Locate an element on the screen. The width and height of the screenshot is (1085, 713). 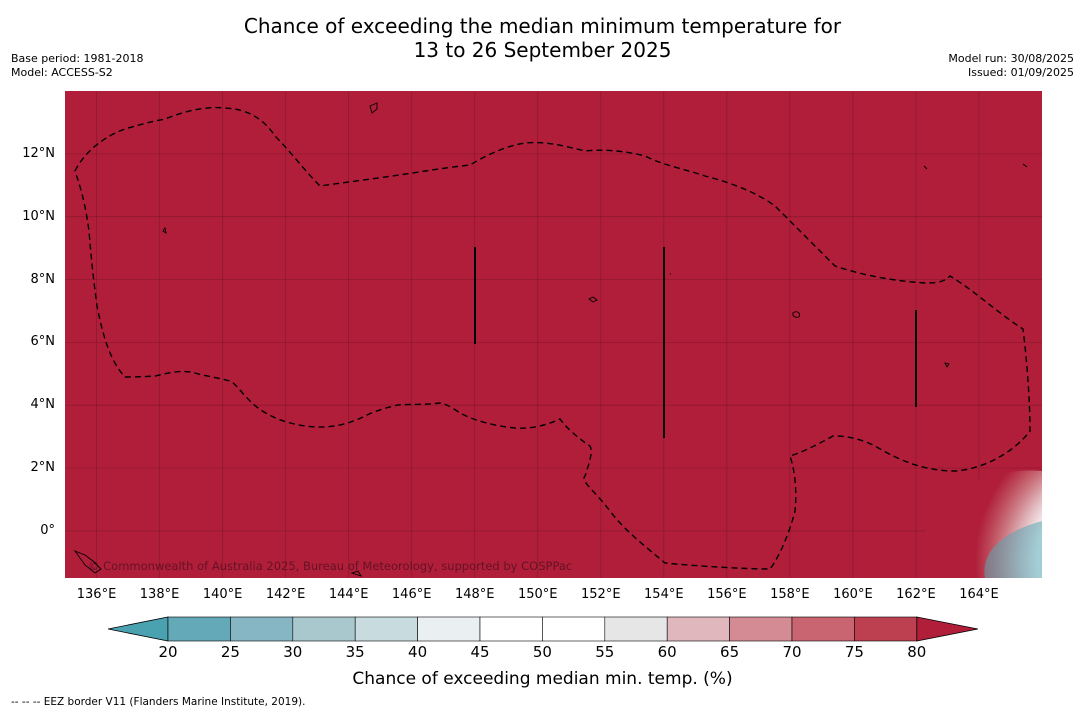
colorbar-tick-label: 35 is located at coordinates (355, 652).